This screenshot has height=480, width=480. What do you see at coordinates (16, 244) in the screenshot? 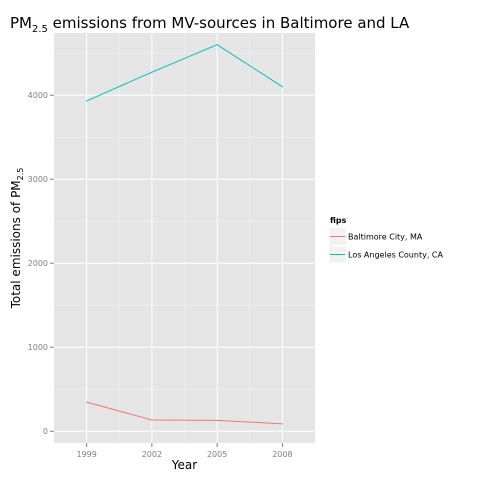
I see `y-axis-title-main: Total emissions of PM` at bounding box center [16, 244].